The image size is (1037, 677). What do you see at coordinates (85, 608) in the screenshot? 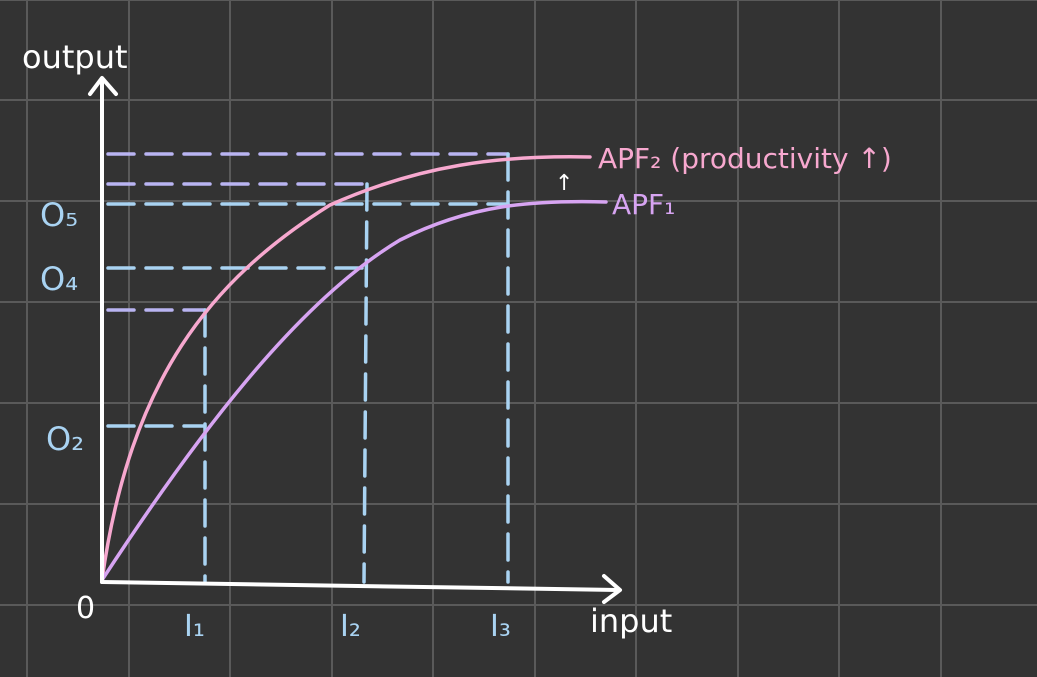
I see `origin-label: 0` at bounding box center [85, 608].